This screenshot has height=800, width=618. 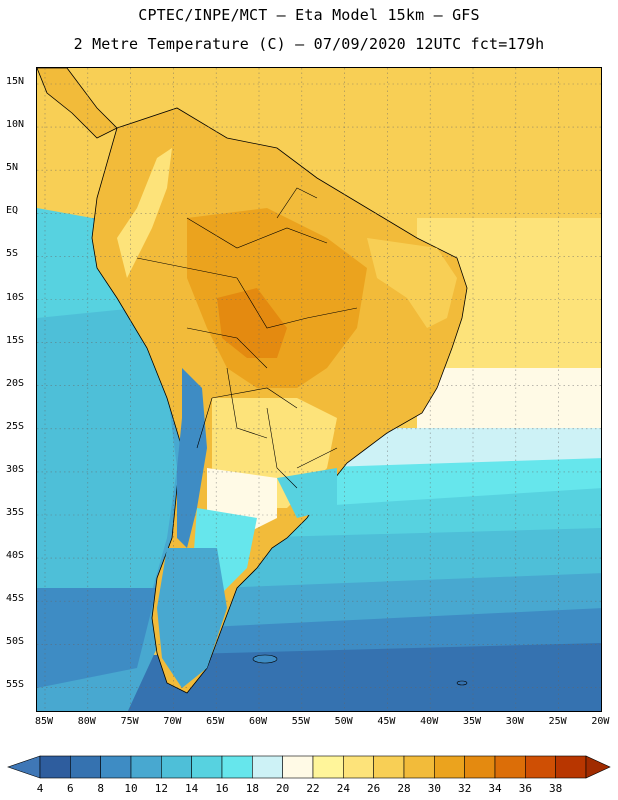 What do you see at coordinates (265, 659) in the screenshot?
I see `island-falklands` at bounding box center [265, 659].